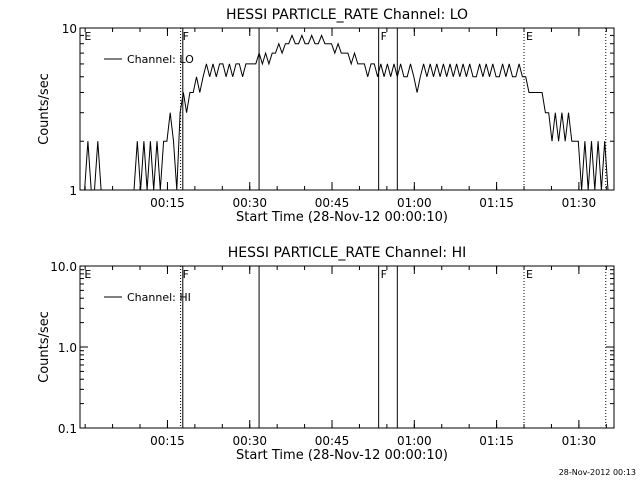 The height and width of the screenshot is (480, 640). Describe the element at coordinates (160, 59) in the screenshot. I see `legend-label: Channel: LO` at that location.